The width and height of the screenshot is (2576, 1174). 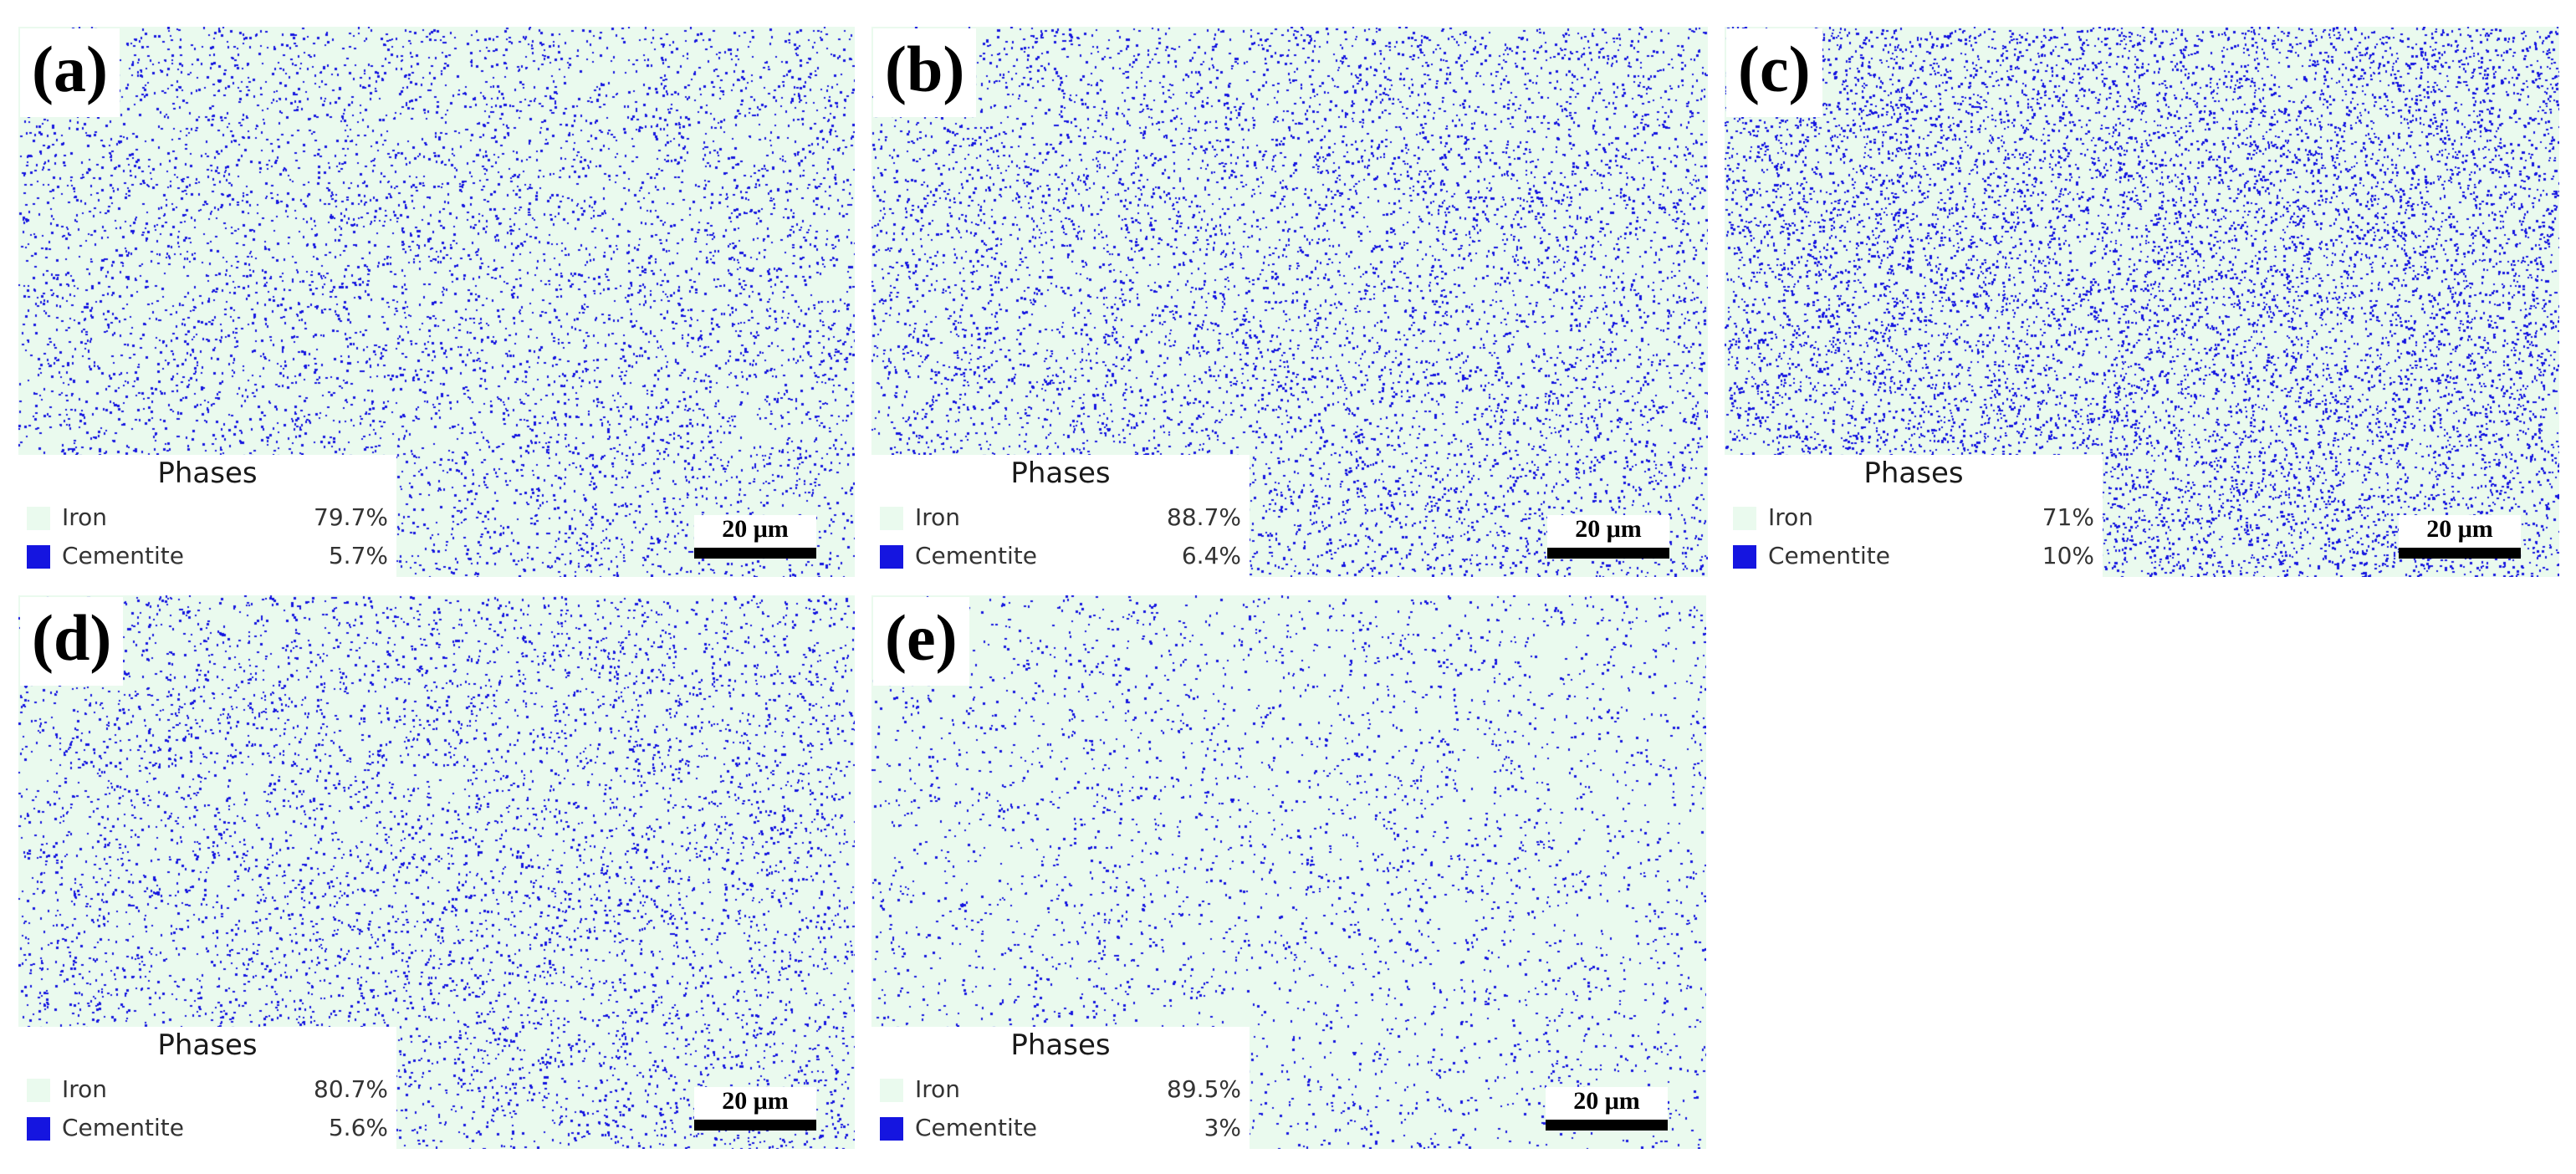 What do you see at coordinates (1204, 517) in the screenshot?
I see `iron-value: 88.7%` at bounding box center [1204, 517].